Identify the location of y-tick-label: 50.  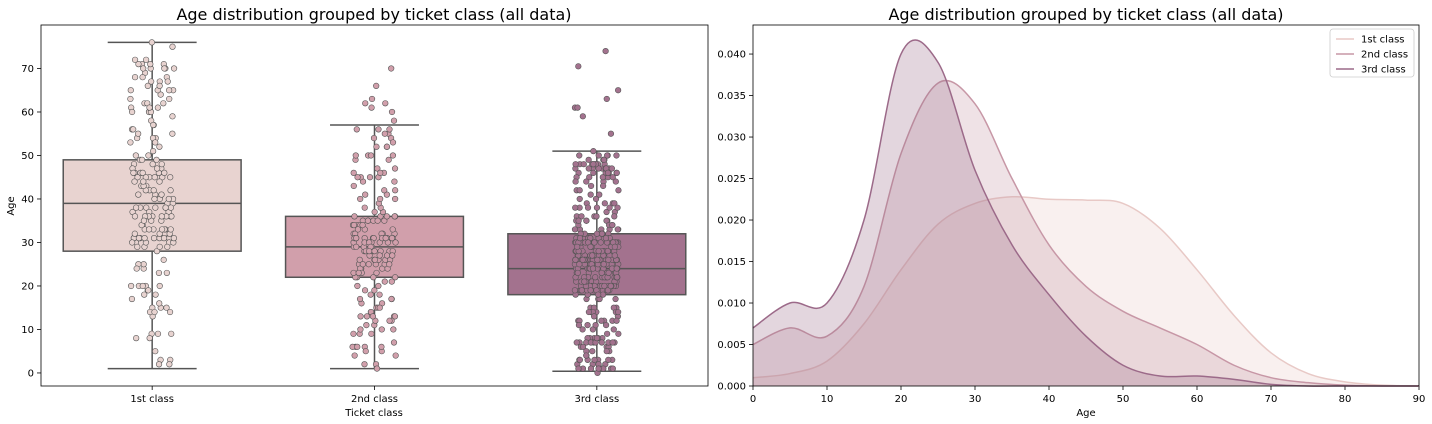
(27, 156).